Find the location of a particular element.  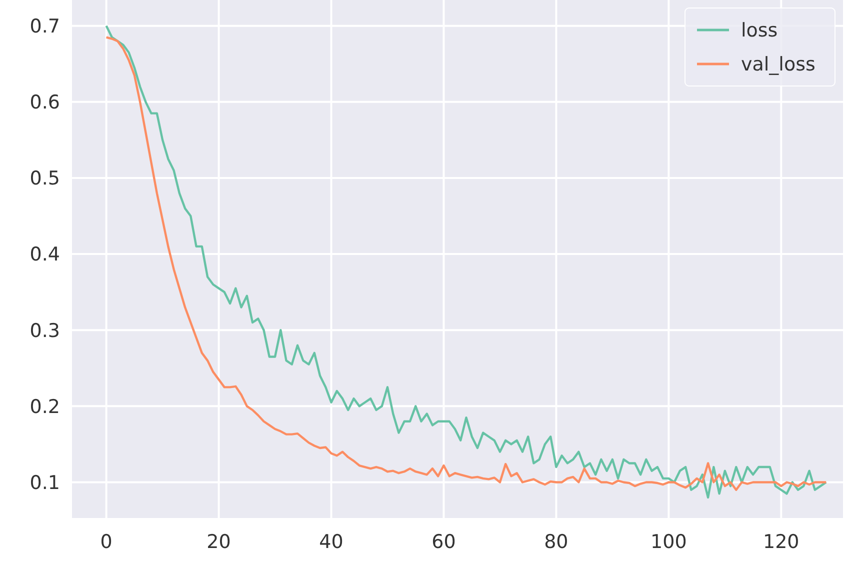

y-tick-label: 0.1 is located at coordinates (45, 483).